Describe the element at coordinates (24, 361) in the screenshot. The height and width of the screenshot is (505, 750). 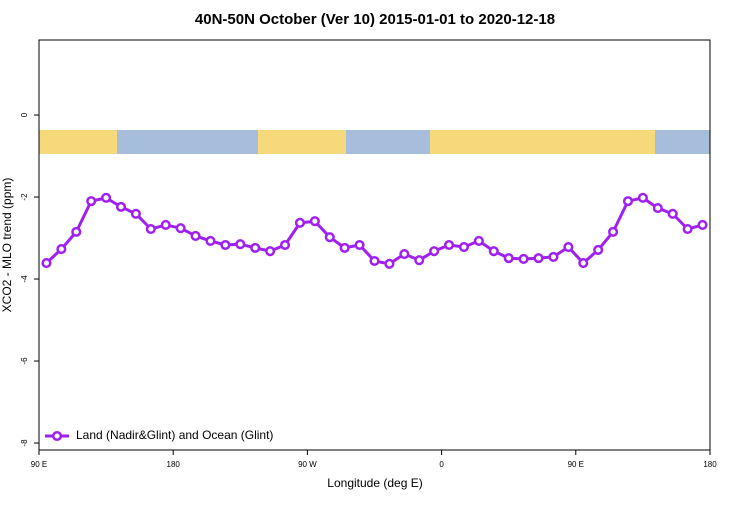
I see `y-tick-label: -6` at that location.